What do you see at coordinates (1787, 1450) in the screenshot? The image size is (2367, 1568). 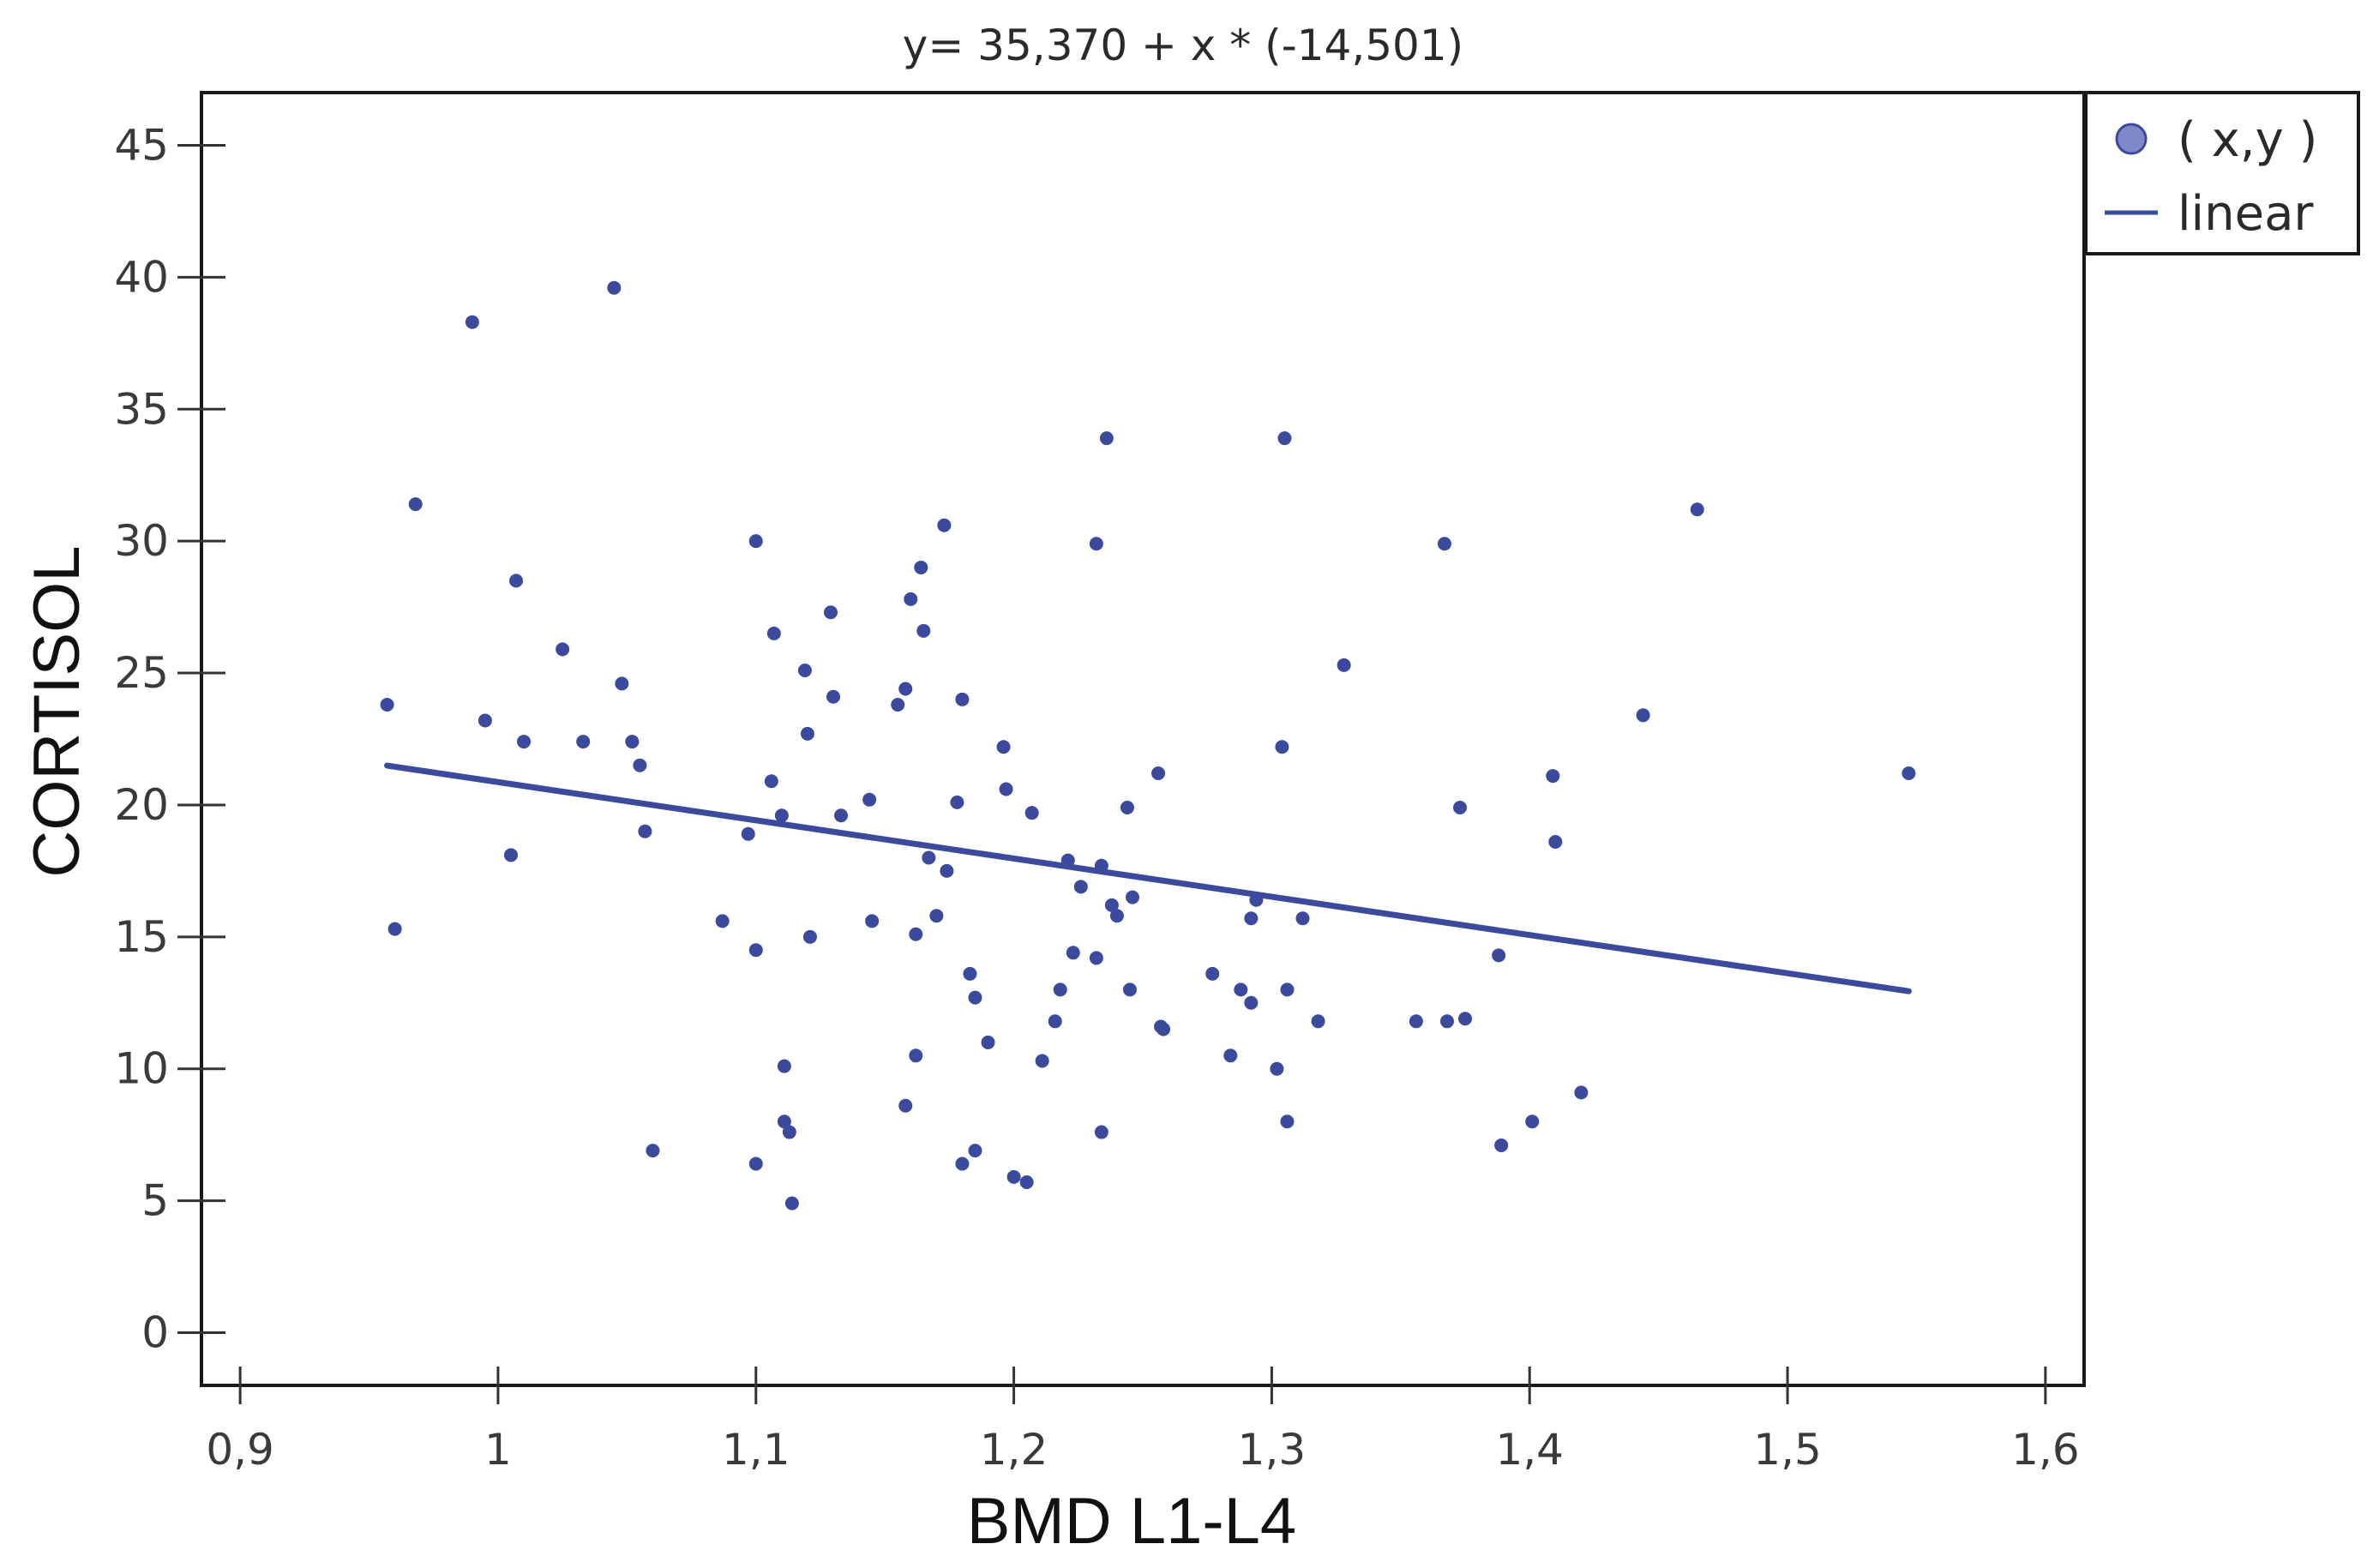 I see `x-tick-label: 1,5` at bounding box center [1787, 1450].